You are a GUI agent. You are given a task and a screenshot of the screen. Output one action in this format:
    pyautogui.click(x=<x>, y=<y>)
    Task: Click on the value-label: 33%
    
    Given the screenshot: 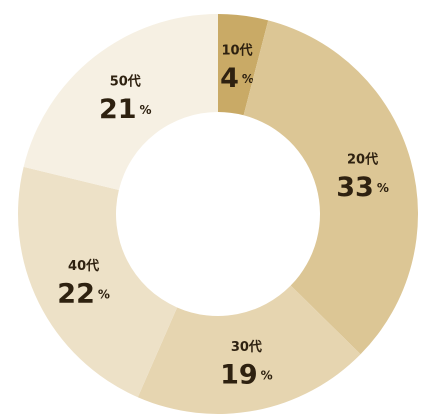 What is the action you would take?
    pyautogui.click(x=362, y=187)
    